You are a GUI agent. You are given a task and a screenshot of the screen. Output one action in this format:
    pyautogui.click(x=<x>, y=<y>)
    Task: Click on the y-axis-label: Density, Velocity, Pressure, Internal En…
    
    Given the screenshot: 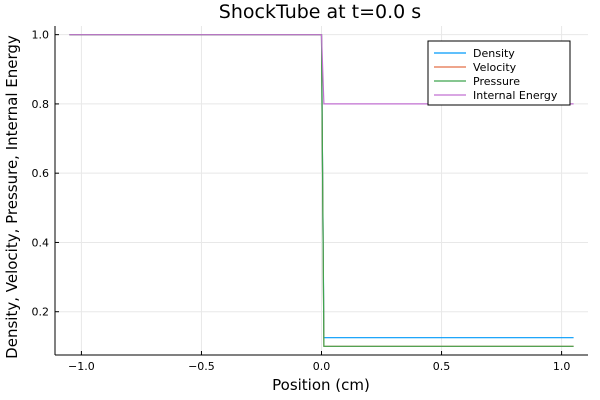 What is the action you would take?
    pyautogui.click(x=12, y=197)
    